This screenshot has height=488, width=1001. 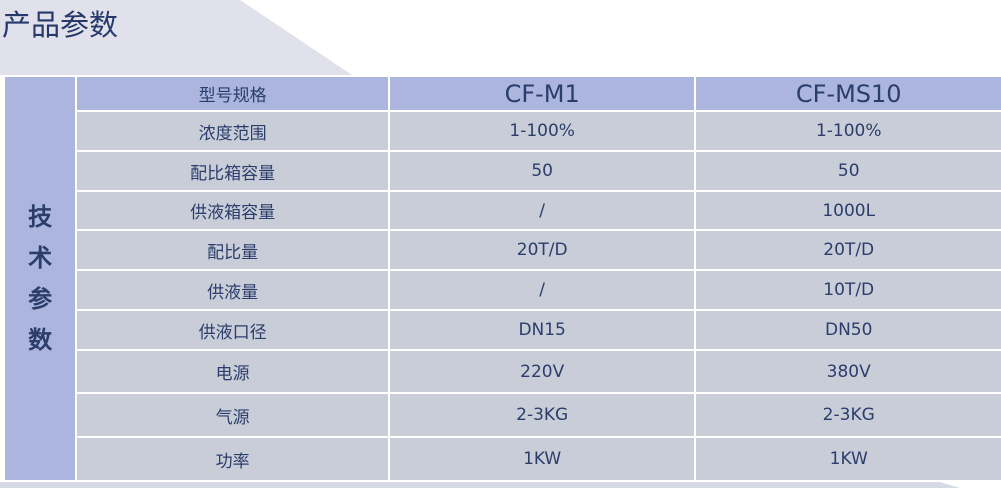 I want to click on cell-value: DN15, so click(x=542, y=330).